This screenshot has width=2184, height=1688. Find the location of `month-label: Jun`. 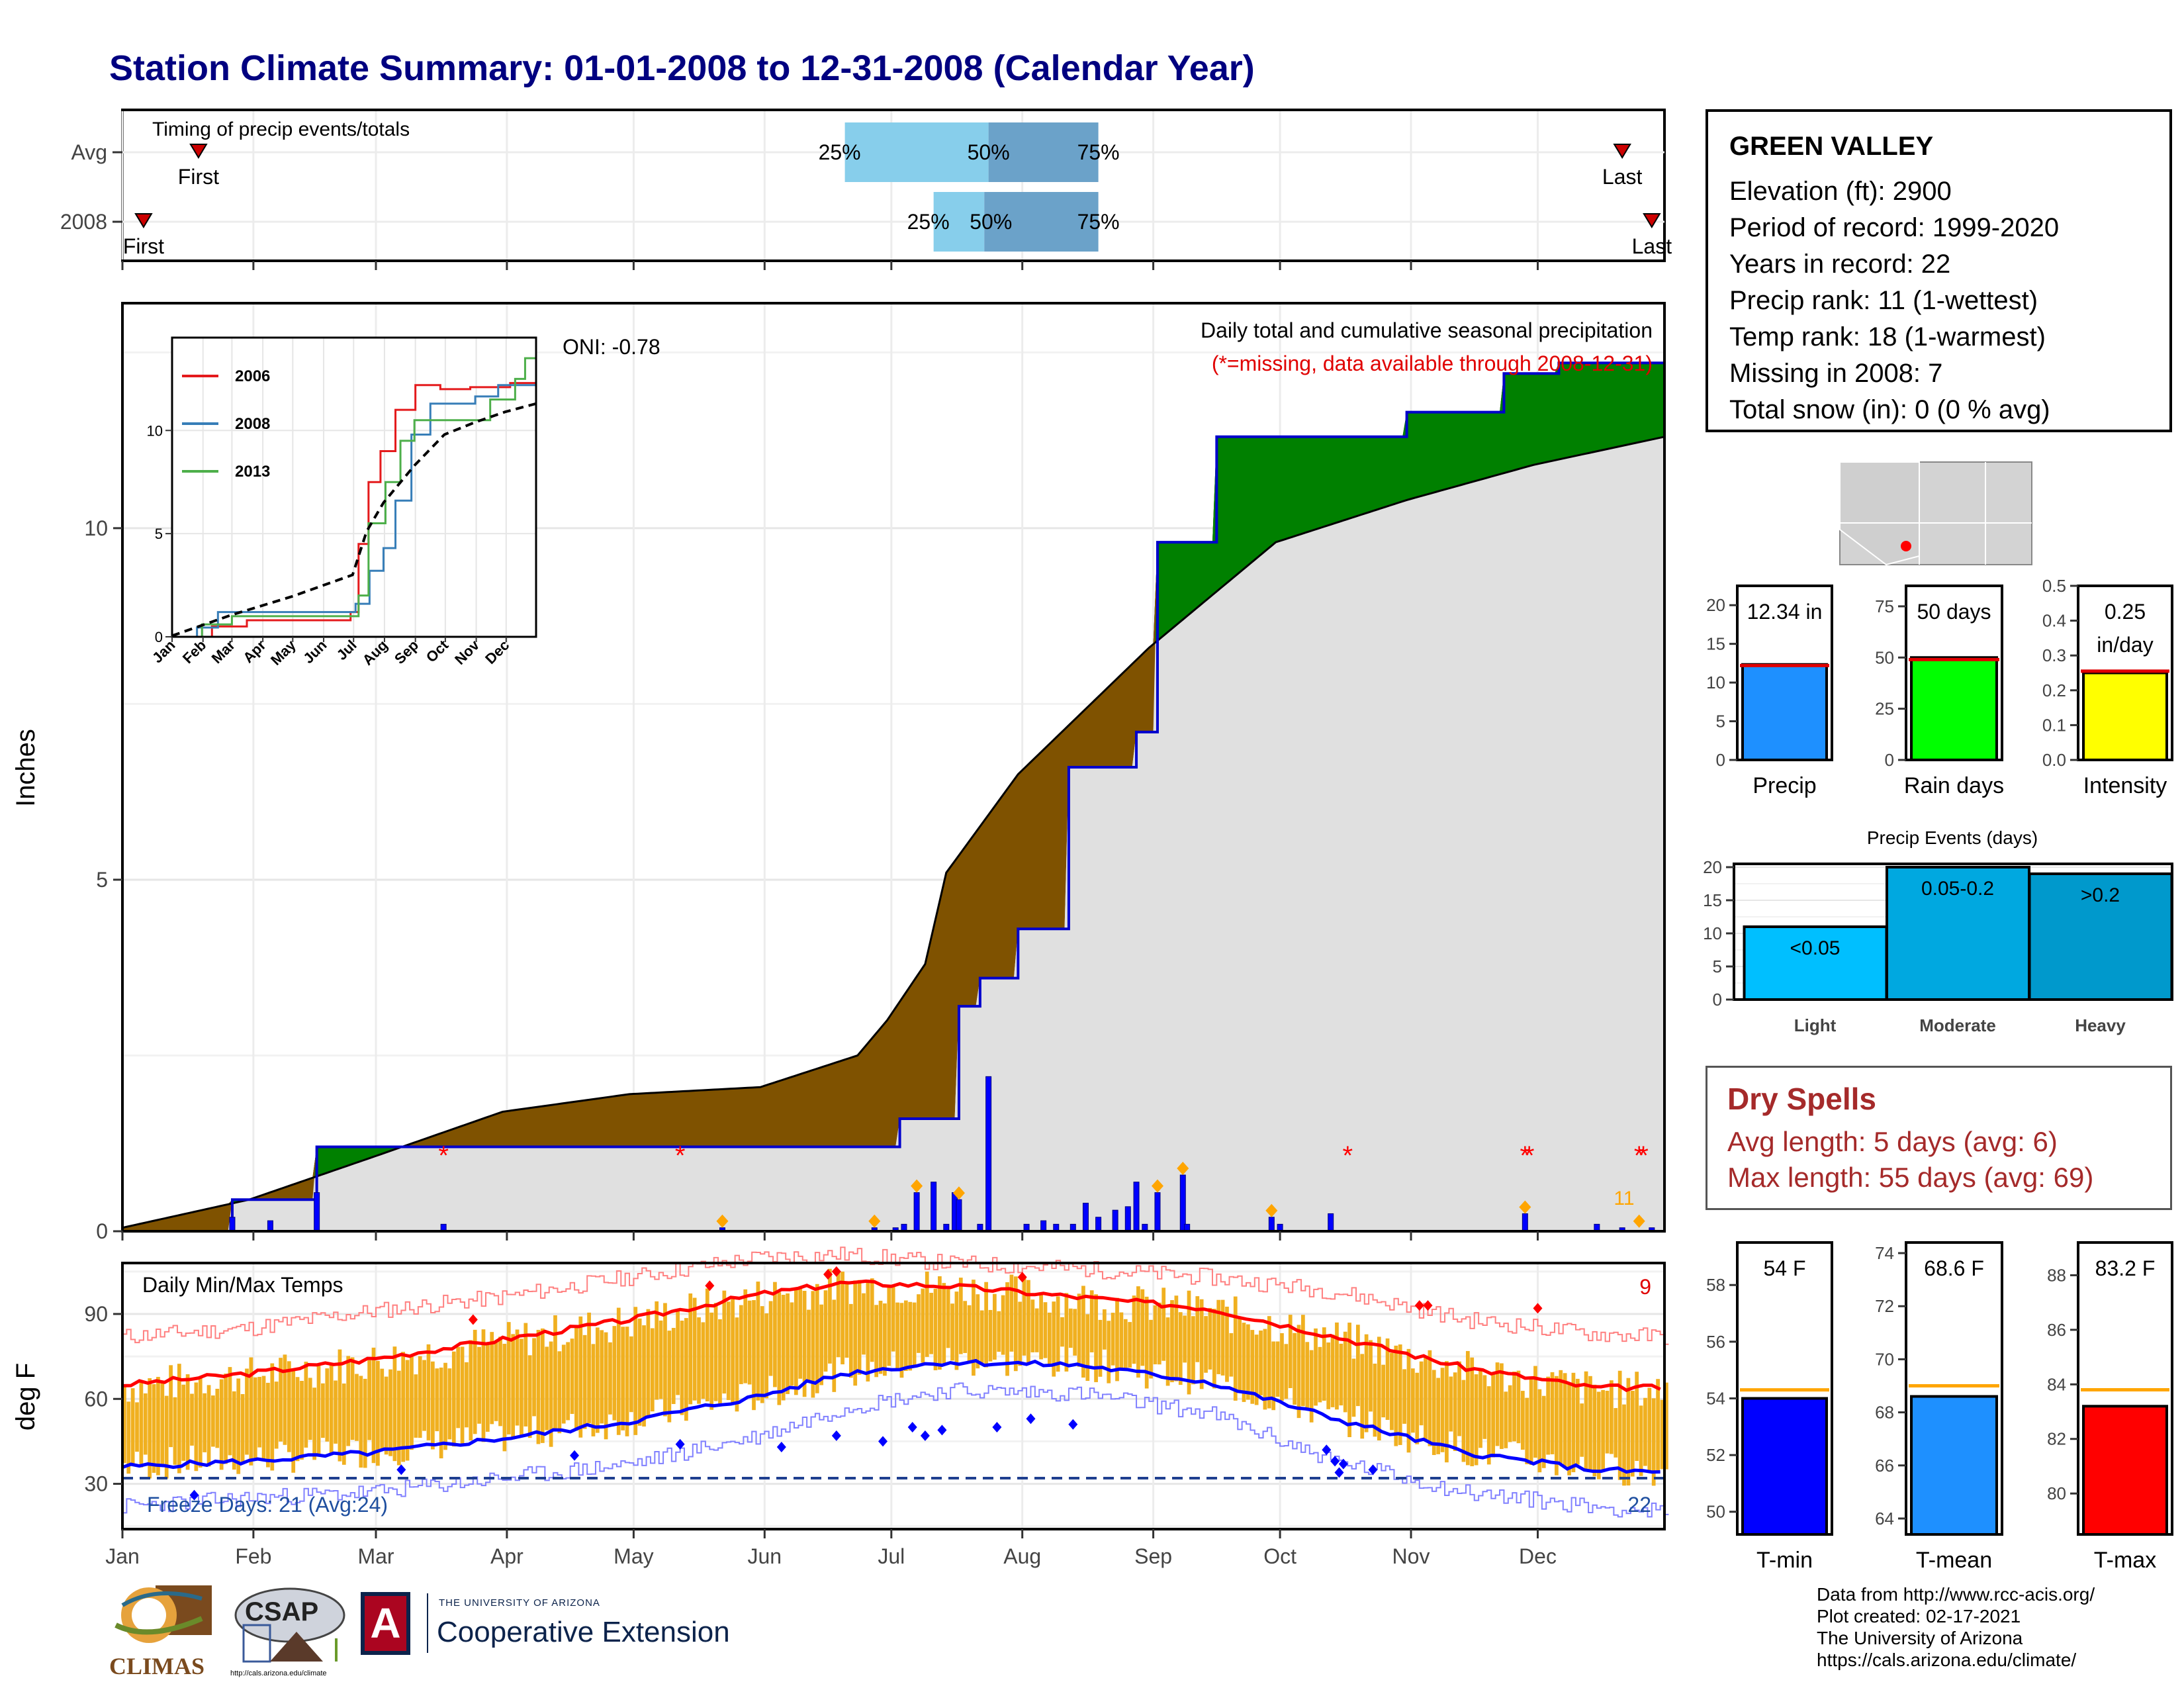

month-label: Jun is located at coordinates (765, 1556).